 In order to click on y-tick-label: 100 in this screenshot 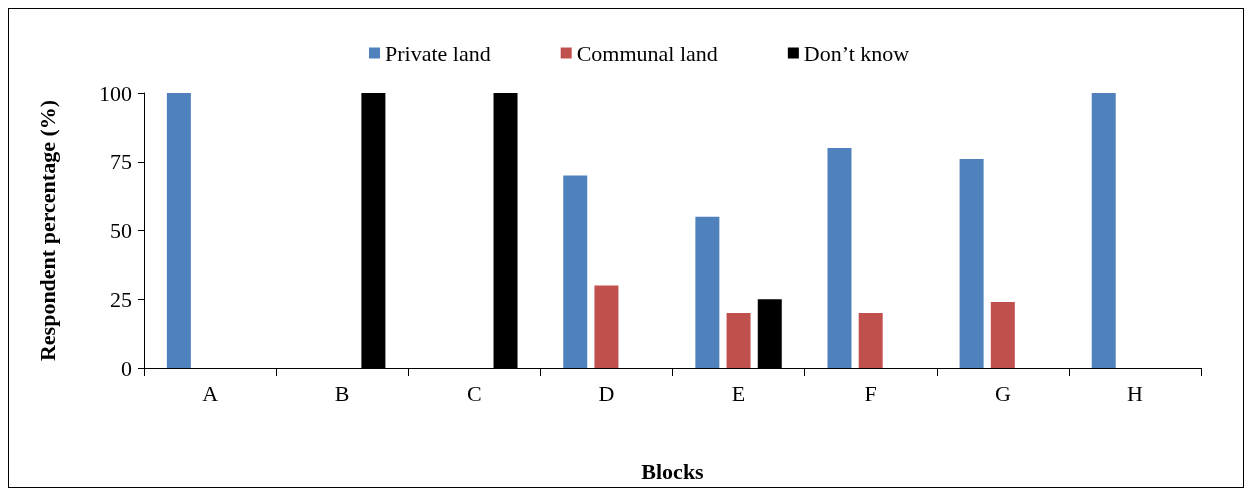, I will do `click(115, 93)`.